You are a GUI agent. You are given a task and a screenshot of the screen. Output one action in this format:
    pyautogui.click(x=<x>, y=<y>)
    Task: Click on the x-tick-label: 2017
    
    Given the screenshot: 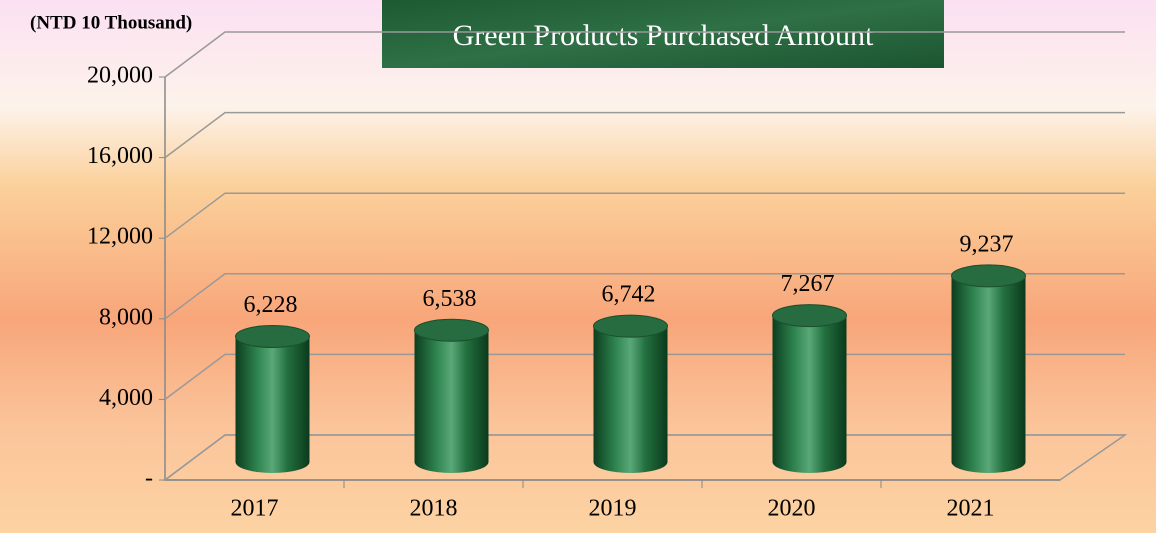 What is the action you would take?
    pyautogui.click(x=255, y=509)
    